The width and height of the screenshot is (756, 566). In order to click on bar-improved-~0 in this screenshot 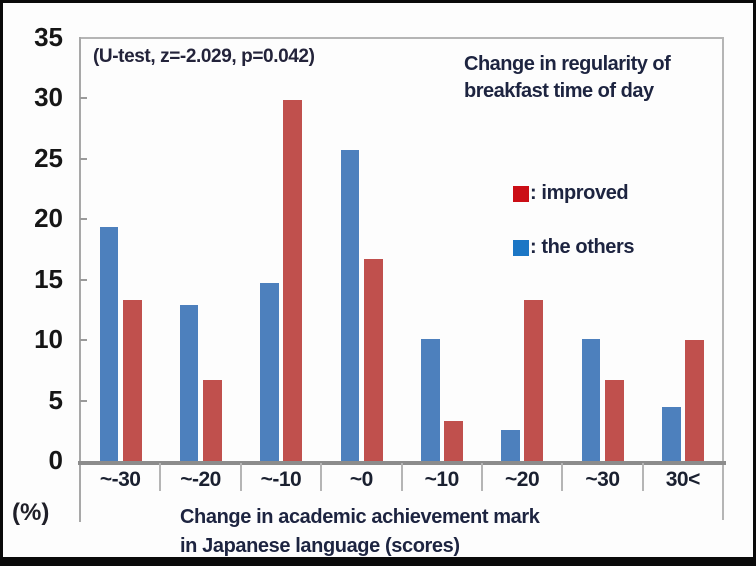, I will do `click(373, 360)`.